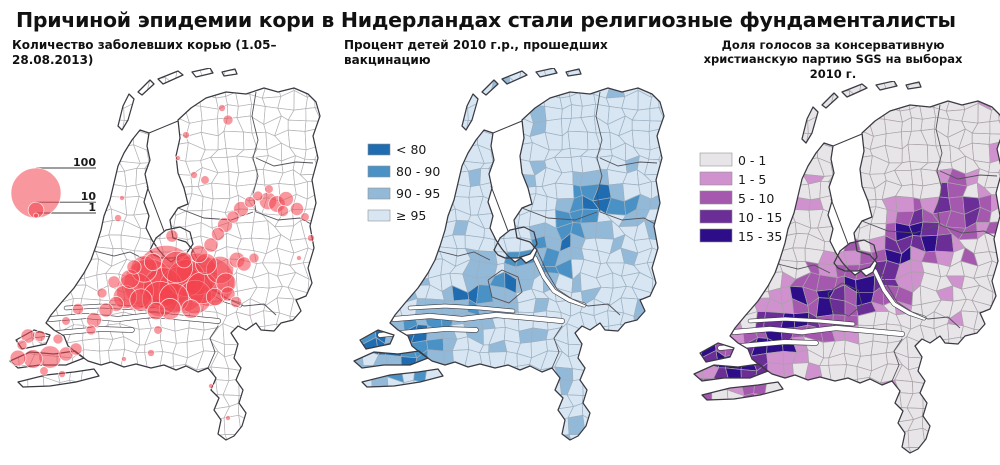  I want to click on legend-label: < 80, so click(411, 149).